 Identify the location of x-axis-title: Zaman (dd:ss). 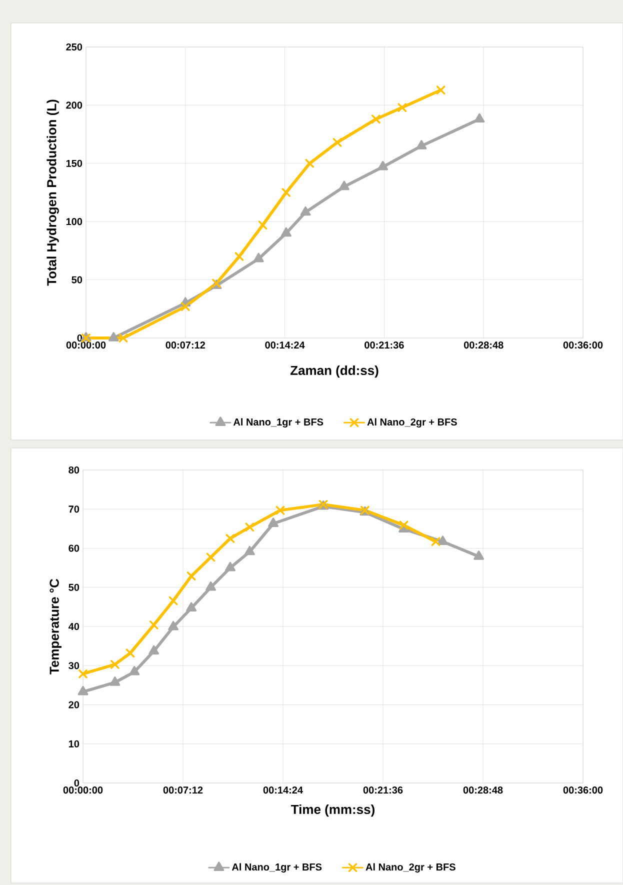
(334, 371).